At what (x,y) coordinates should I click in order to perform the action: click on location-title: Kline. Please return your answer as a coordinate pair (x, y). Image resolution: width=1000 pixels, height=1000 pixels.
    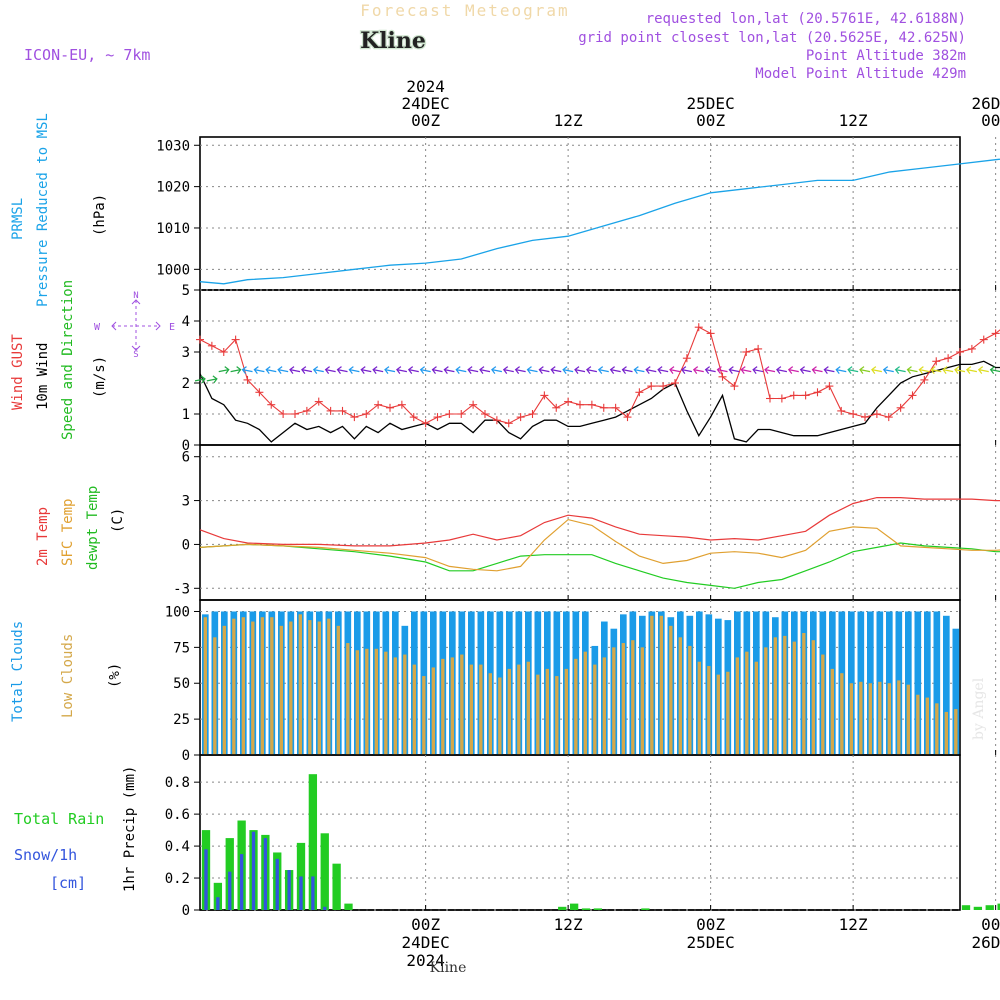
    Looking at the image, I should click on (393, 41).